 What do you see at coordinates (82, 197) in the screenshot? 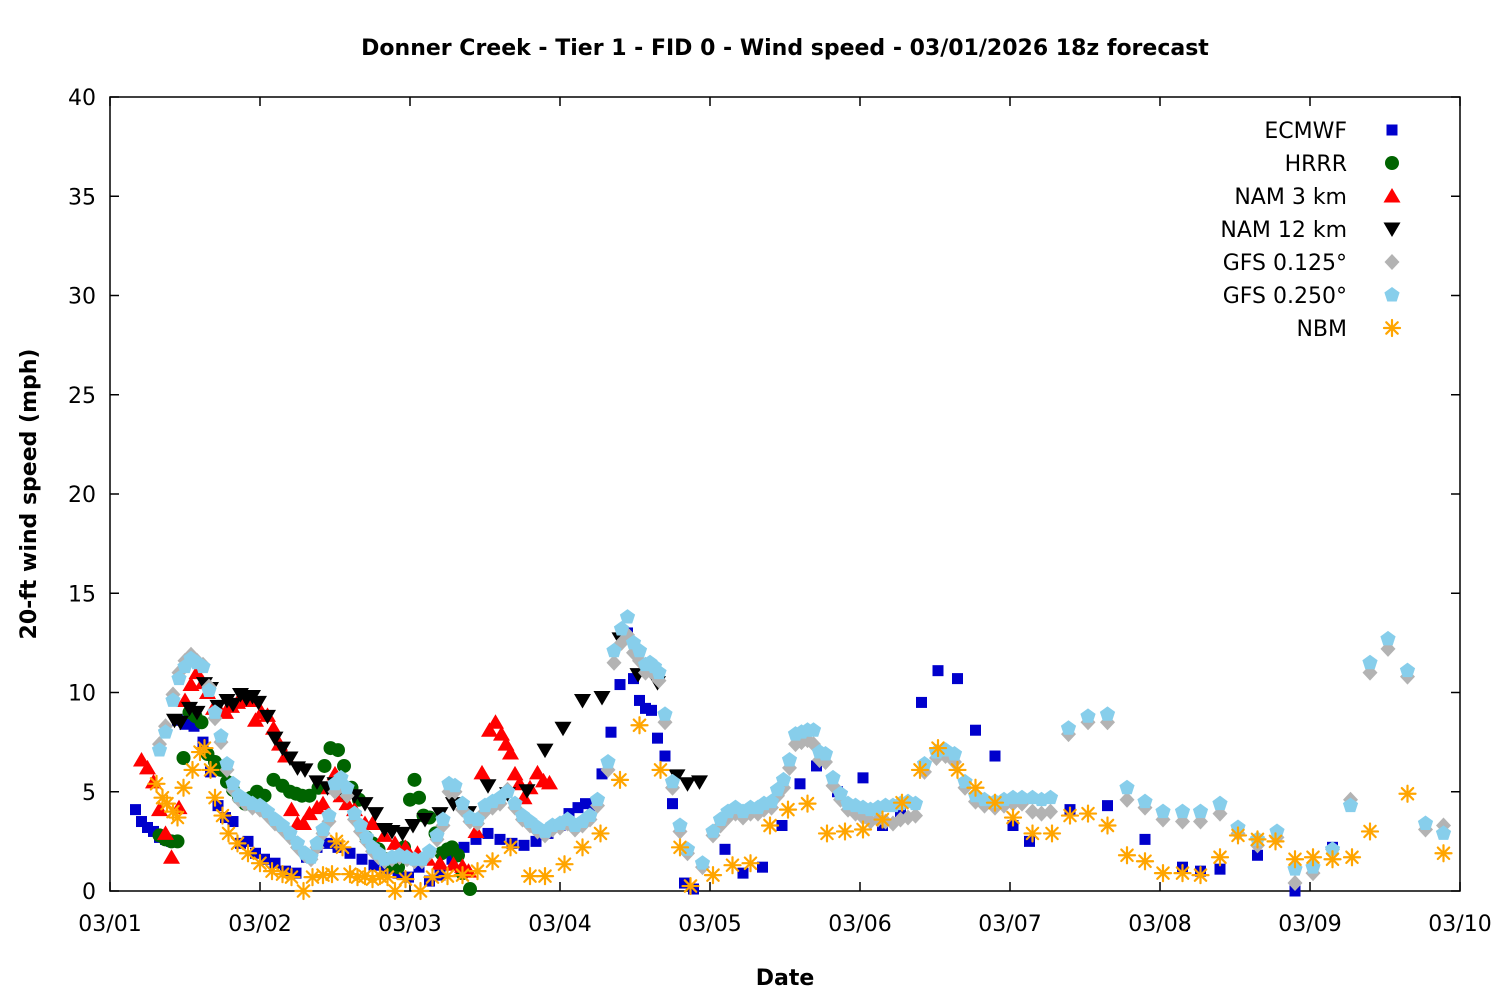
I see `y-tick-label: 35` at bounding box center [82, 197].